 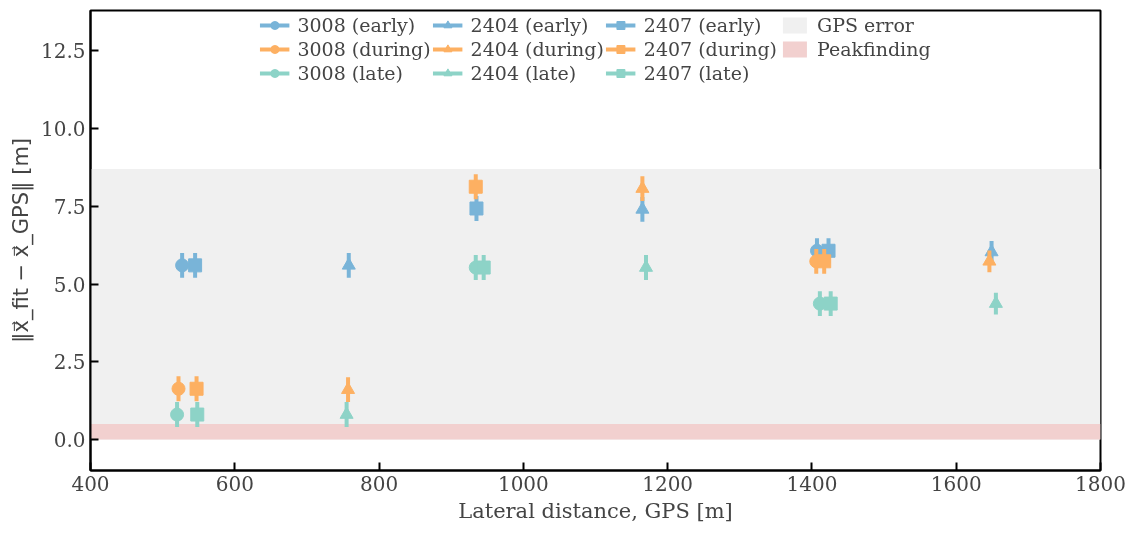 I want to click on y-axis-title: ‖x⃗_fit − x⃗_GPS‖ [m], so click(x=21, y=240).